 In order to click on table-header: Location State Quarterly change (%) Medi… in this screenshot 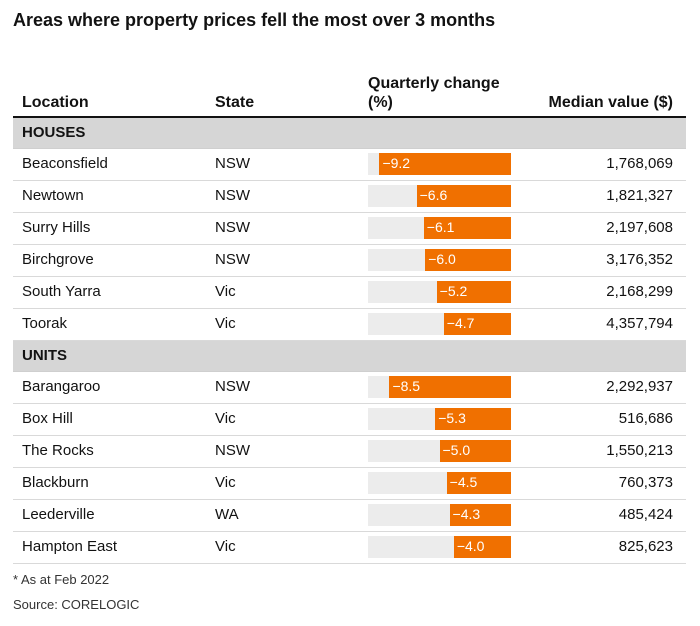, I will do `click(349, 89)`.